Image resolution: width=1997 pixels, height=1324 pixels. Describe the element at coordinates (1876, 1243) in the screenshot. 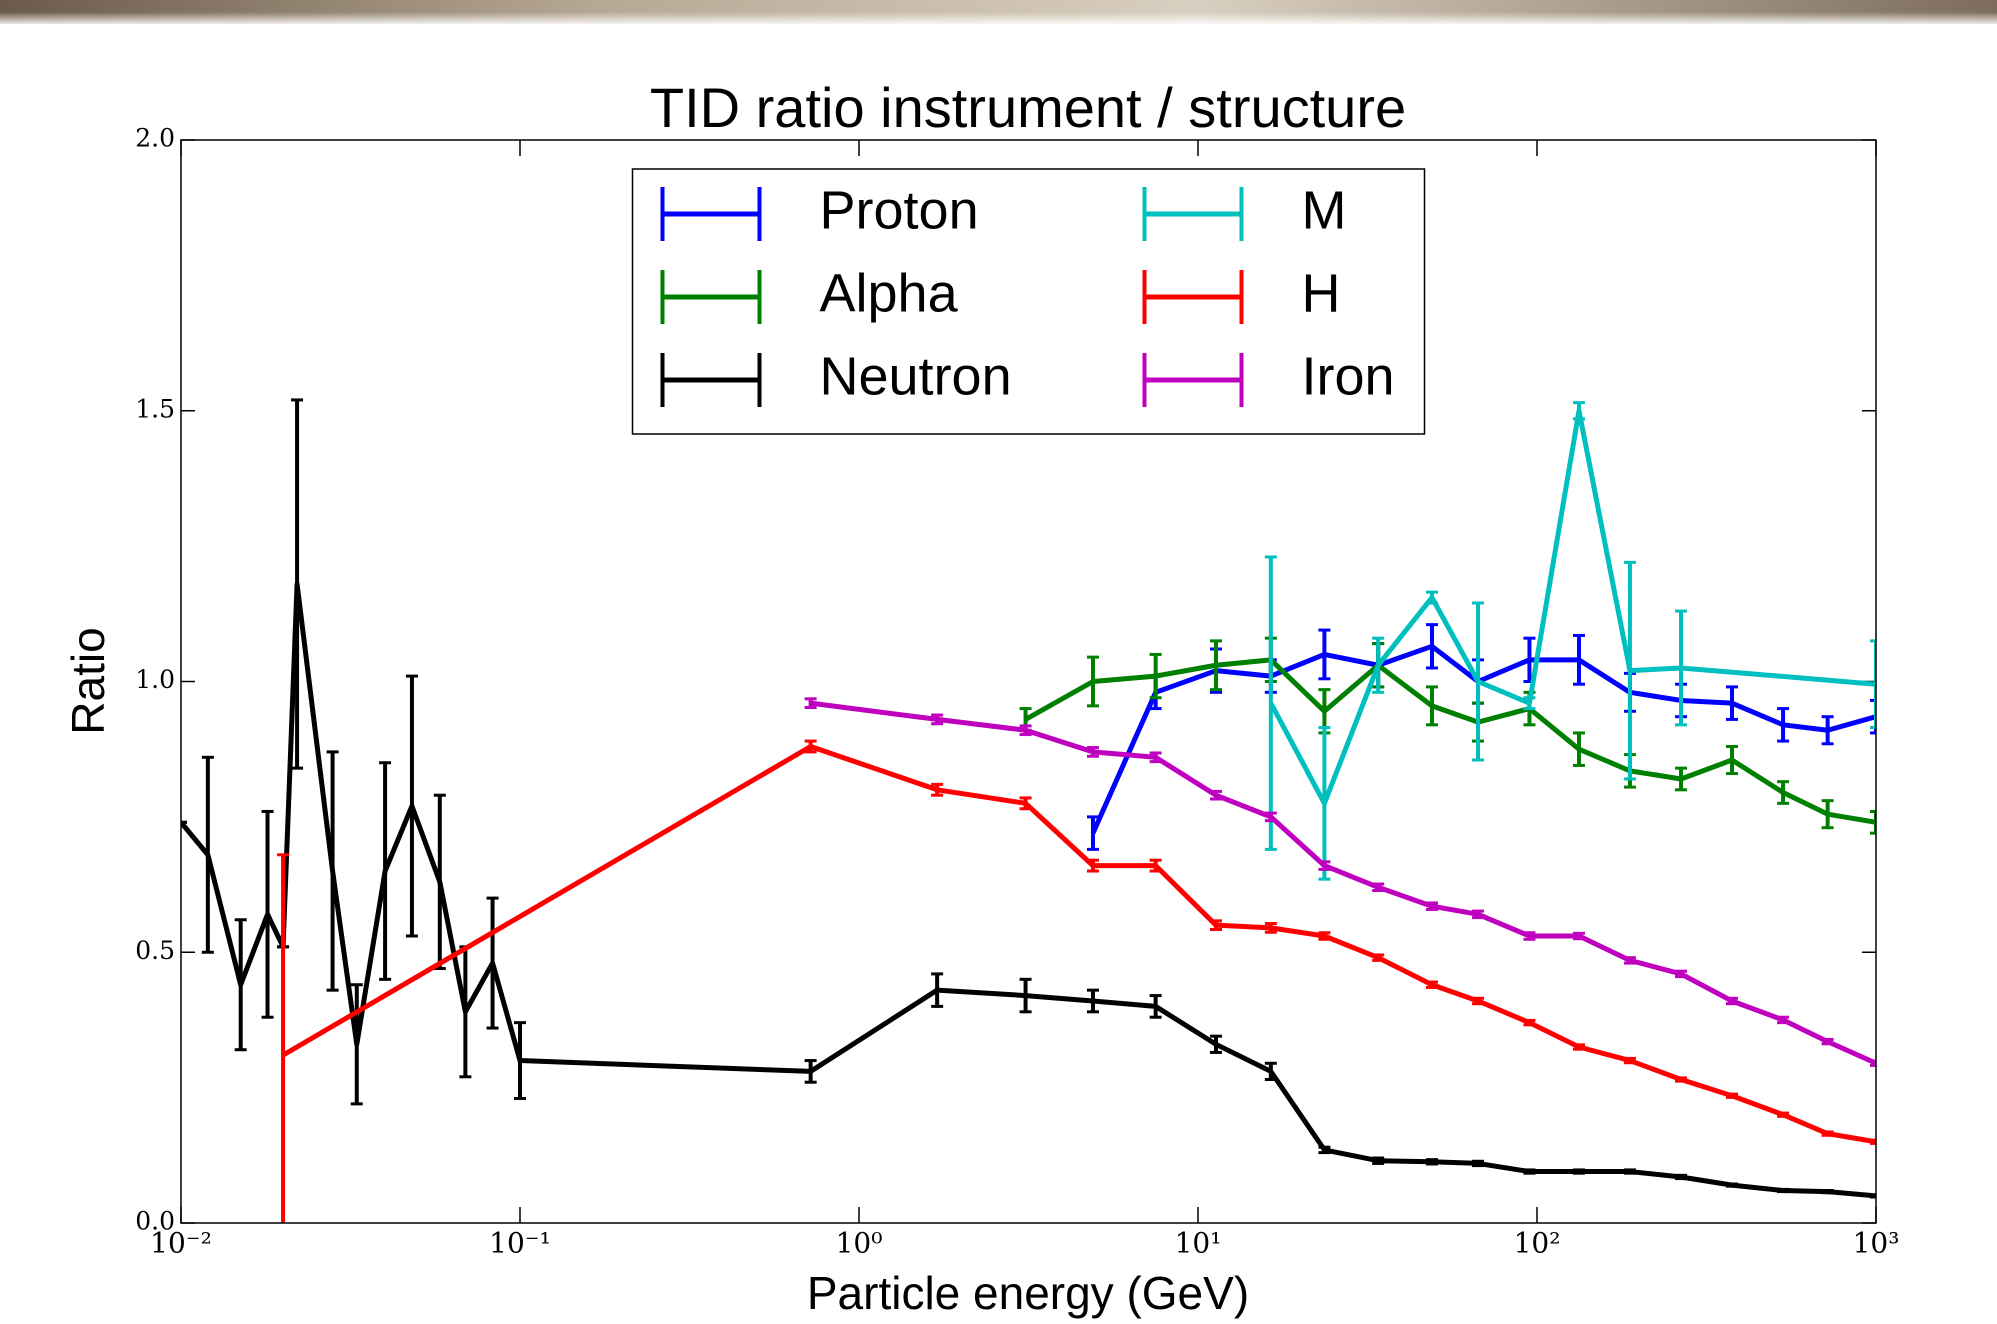

I see `x-tick-label: 10³` at that location.